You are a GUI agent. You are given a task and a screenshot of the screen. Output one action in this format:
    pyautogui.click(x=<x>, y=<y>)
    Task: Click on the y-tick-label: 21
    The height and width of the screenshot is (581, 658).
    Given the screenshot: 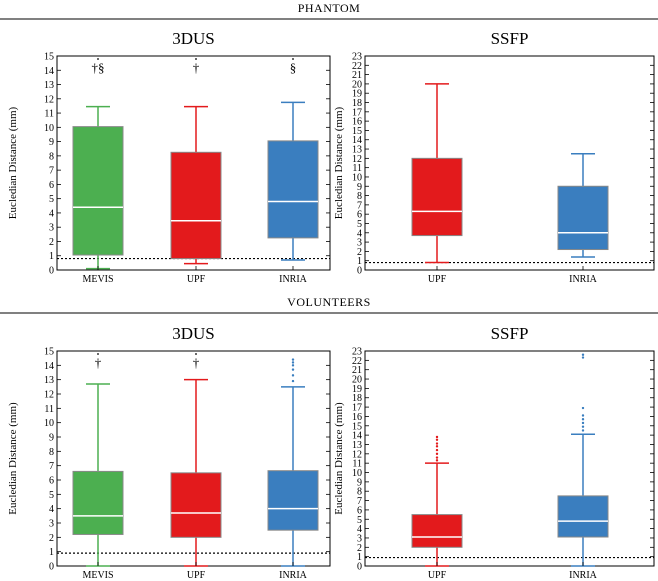 What is the action you would take?
    pyautogui.click(x=357, y=370)
    